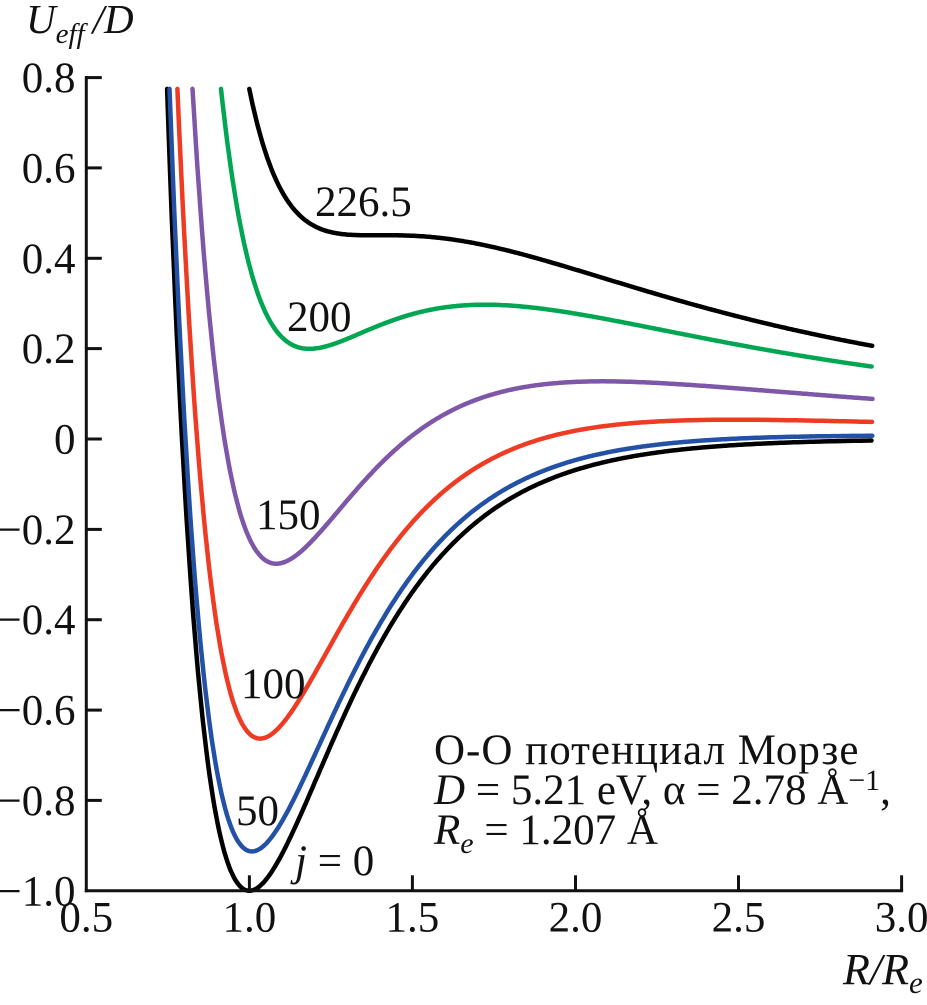 Image resolution: width=927 pixels, height=1005 pixels. I want to click on svg-text: −1.0, so click(38, 891).